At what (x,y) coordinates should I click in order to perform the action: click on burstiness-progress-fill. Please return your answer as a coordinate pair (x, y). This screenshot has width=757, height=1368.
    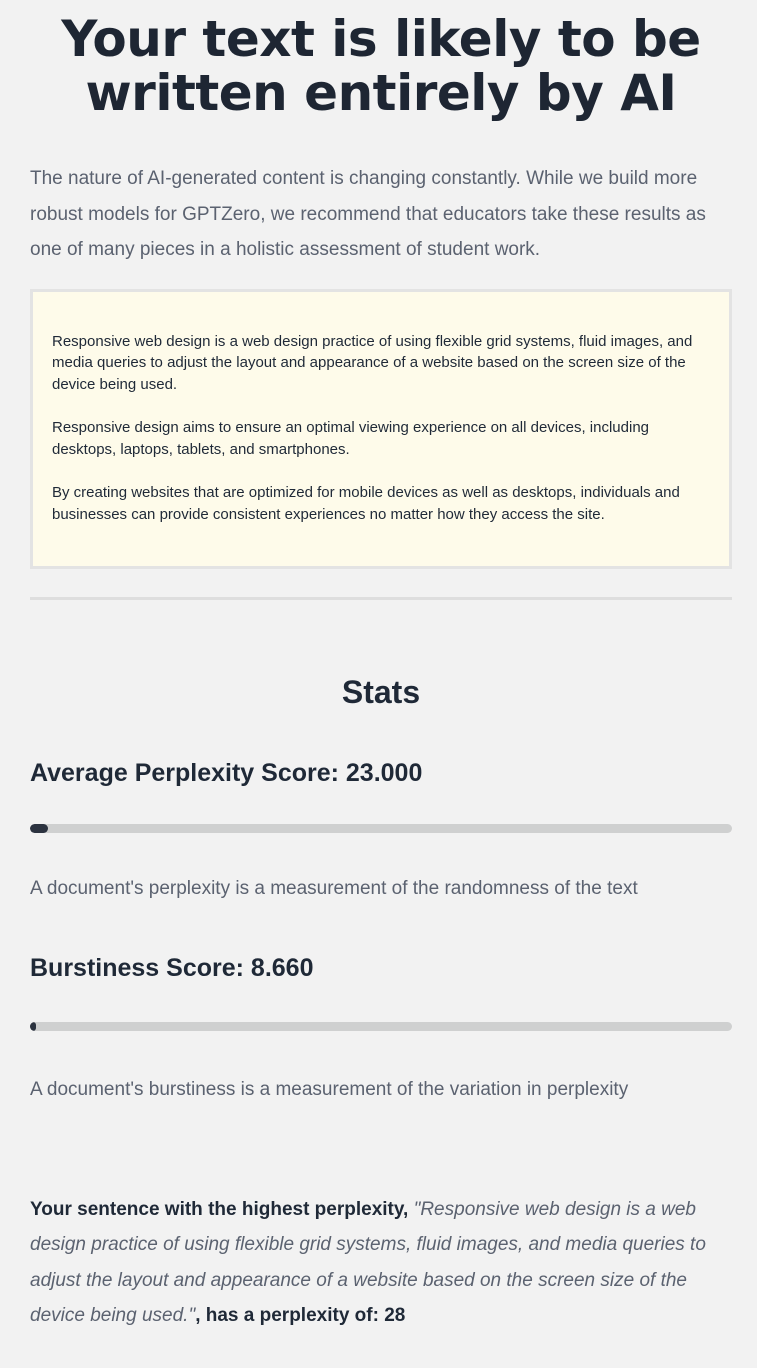
    Looking at the image, I should click on (33, 1026).